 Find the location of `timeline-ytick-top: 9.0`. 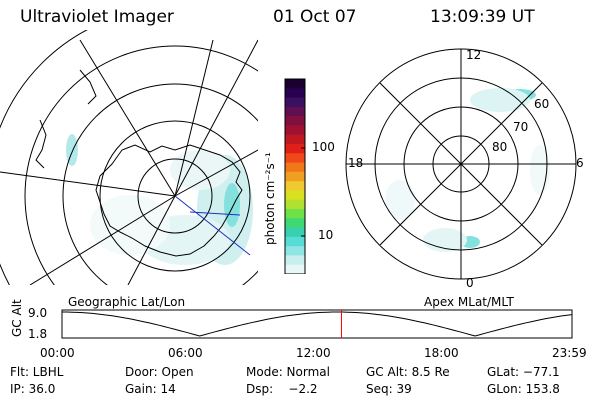

timeline-ytick-top: 9.0 is located at coordinates (38, 313).